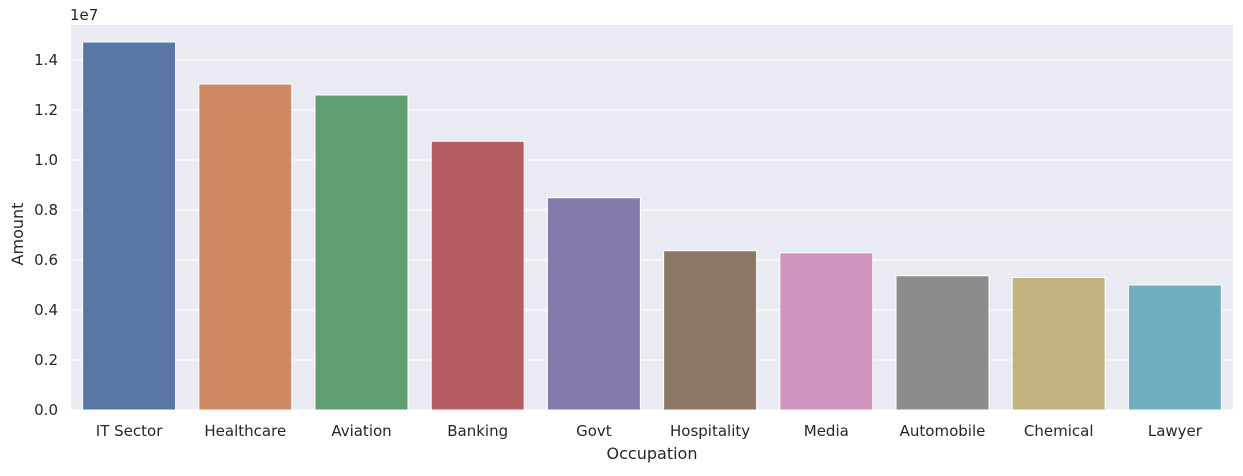 This screenshot has height=476, width=1243. I want to click on y-tick-label: 0.0, so click(46, 410).